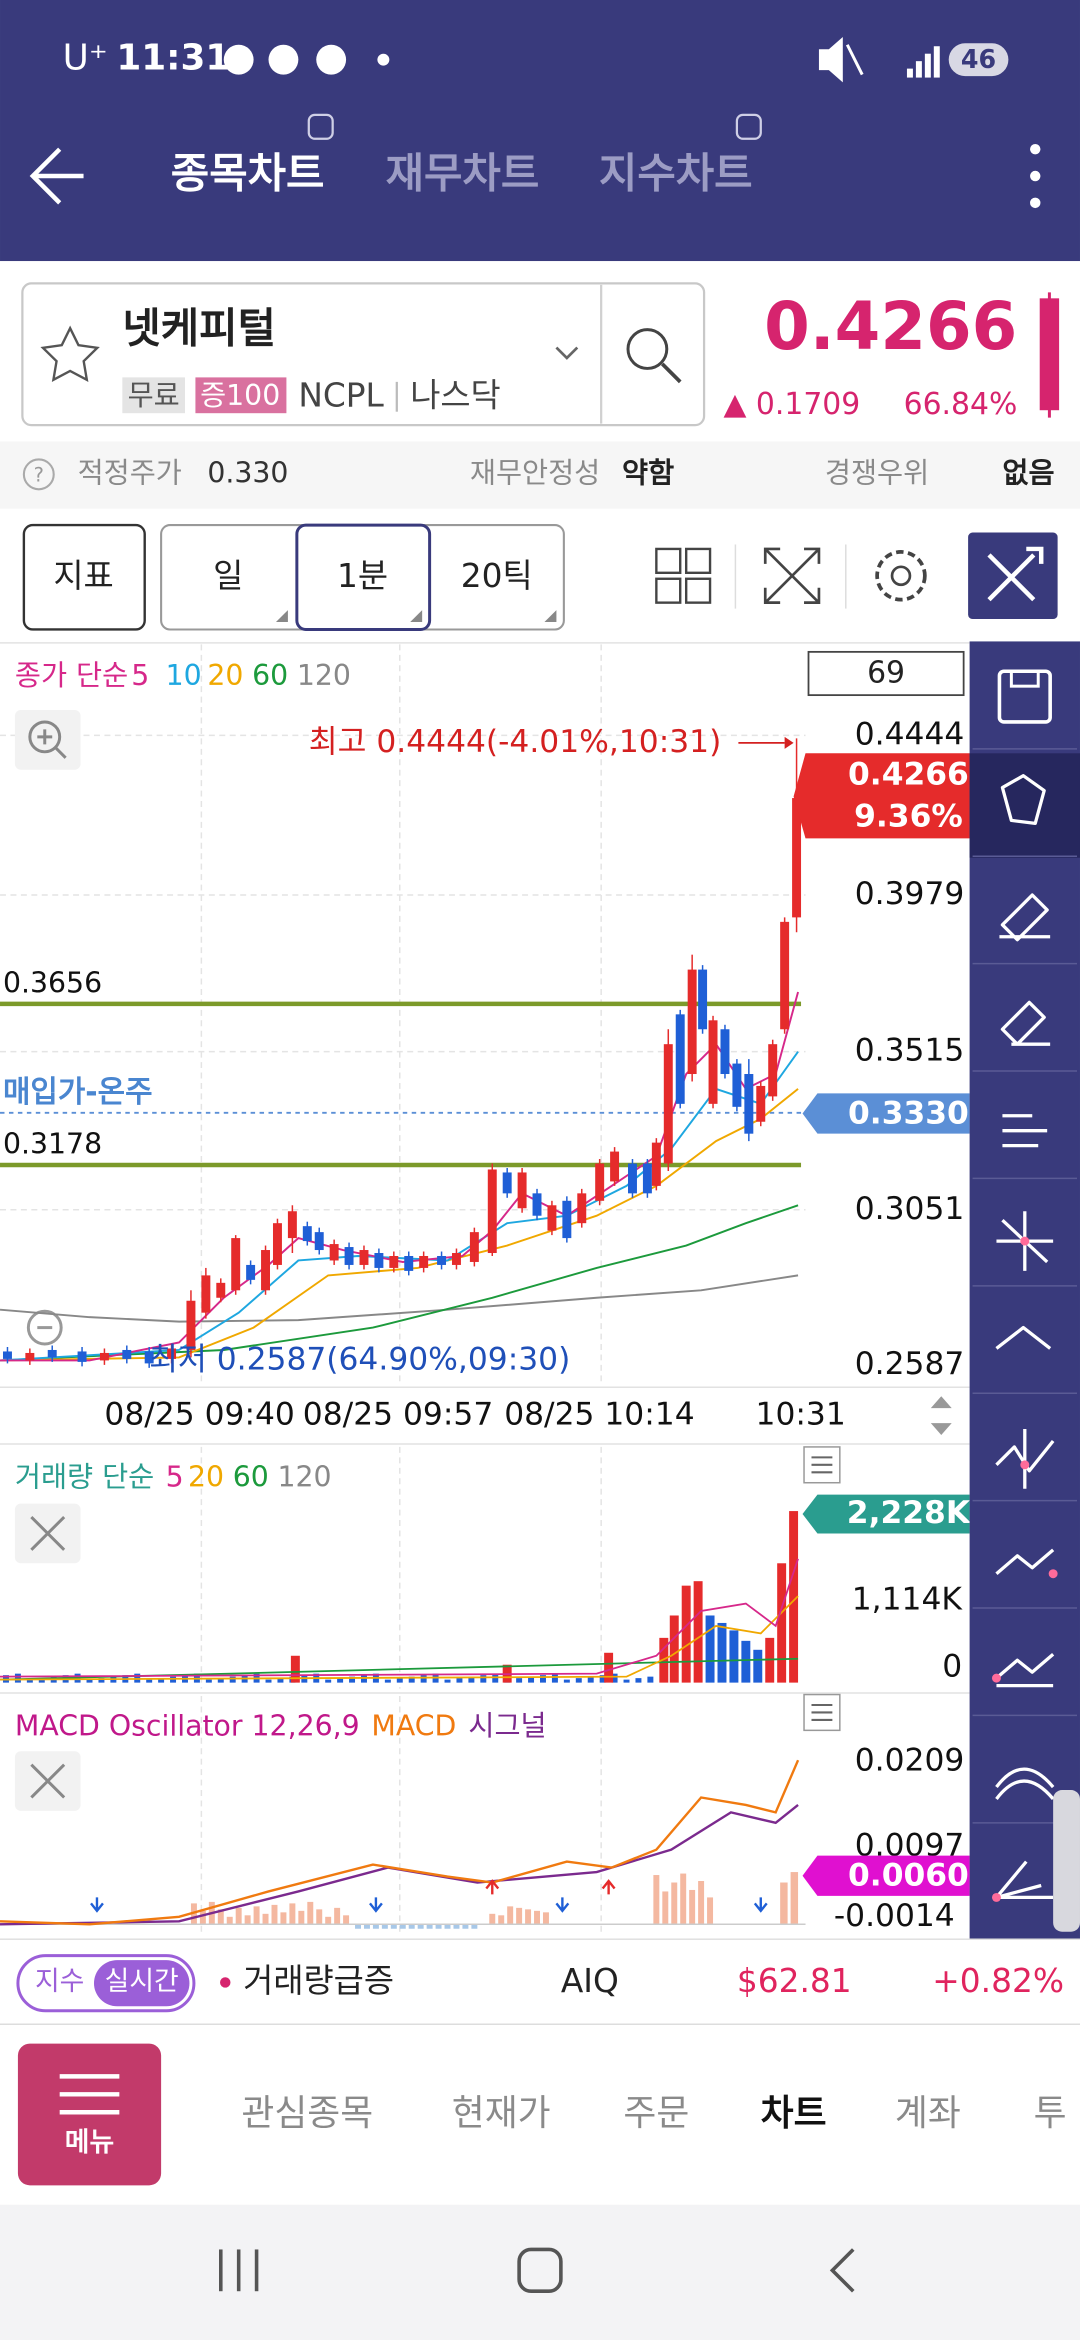  What do you see at coordinates (400, 1842) in the screenshot?
I see `macd-line` at bounding box center [400, 1842].